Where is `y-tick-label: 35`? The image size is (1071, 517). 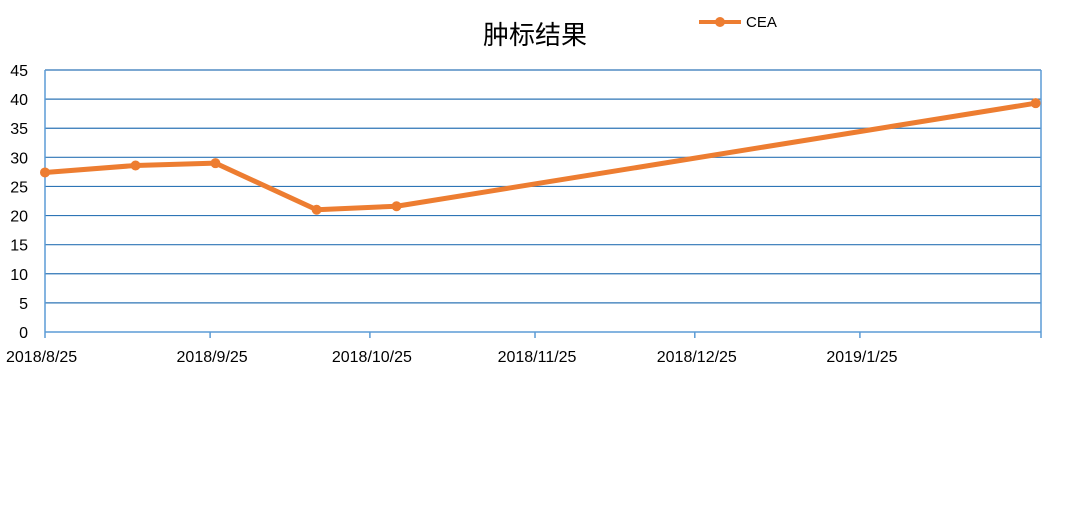
y-tick-label: 35 is located at coordinates (19, 129).